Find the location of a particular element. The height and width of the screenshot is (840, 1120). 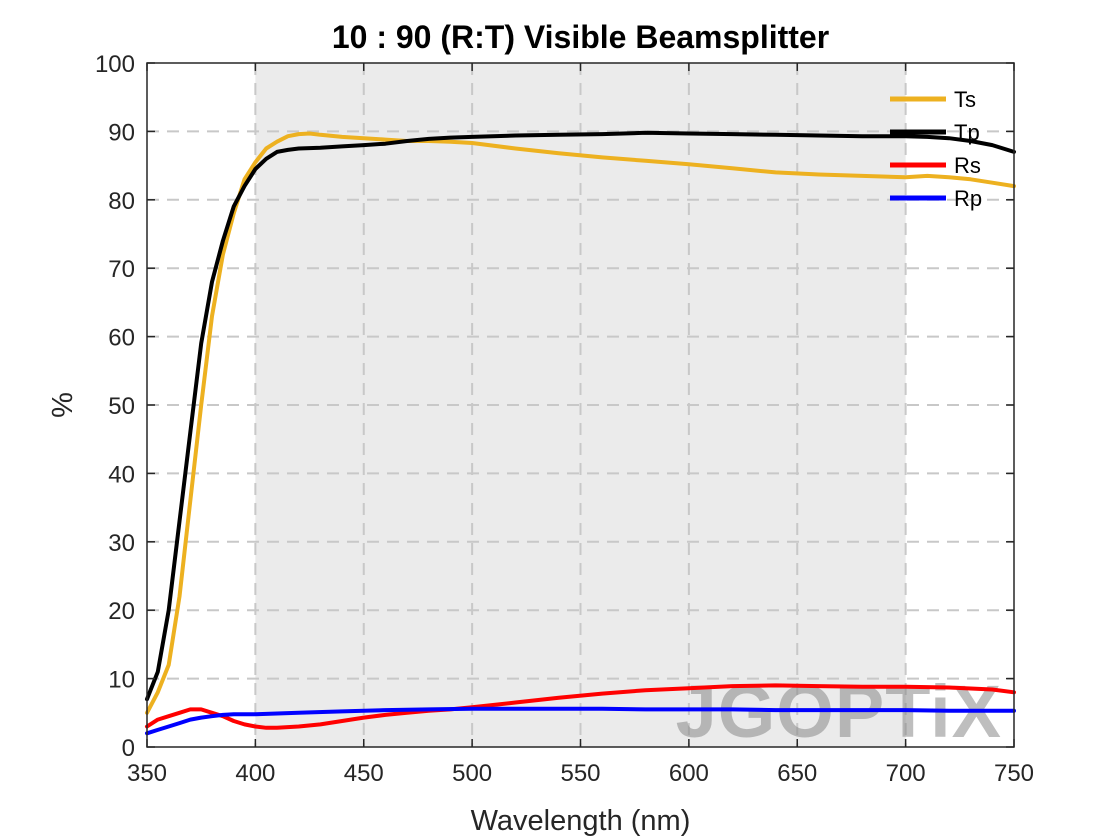

y-tick-label: 10 is located at coordinates (121, 680).